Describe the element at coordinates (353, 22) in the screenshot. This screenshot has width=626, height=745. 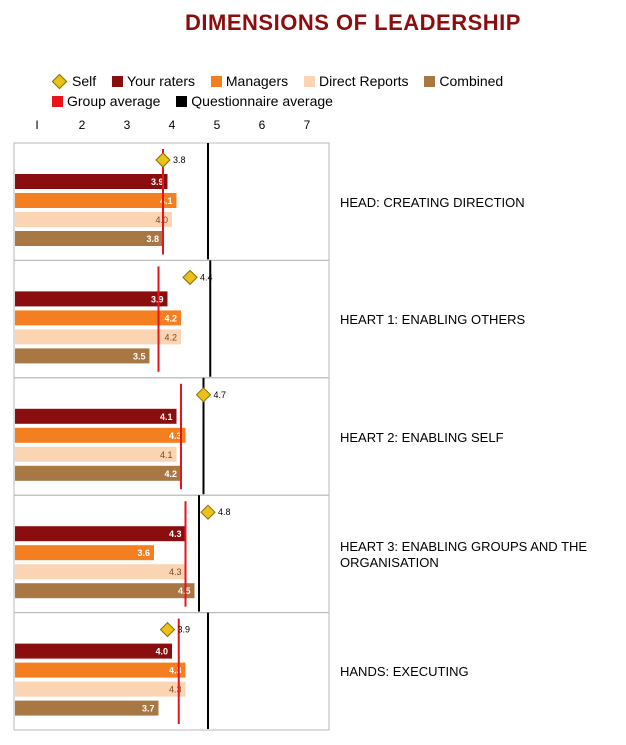
I see `chart-title: DIMENSIONS OF LEADERSHIP` at that location.